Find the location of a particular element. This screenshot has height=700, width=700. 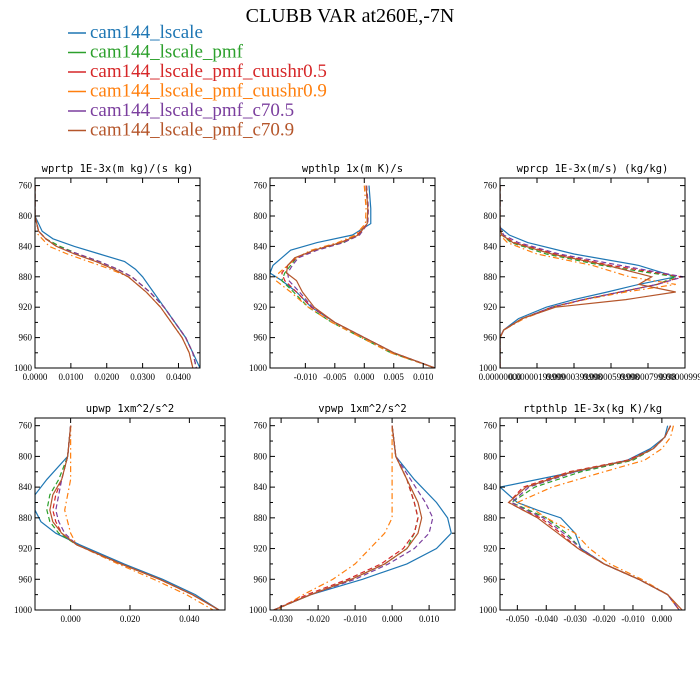

x-tick-label: 0.0300 is located at coordinates (142, 377).